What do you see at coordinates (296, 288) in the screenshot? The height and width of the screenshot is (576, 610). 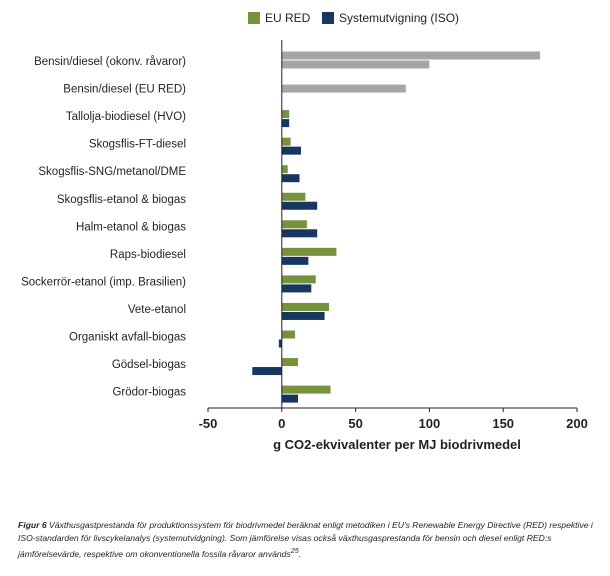 I see `bar-iso-sockerror-etanol-imp-brasilien` at bounding box center [296, 288].